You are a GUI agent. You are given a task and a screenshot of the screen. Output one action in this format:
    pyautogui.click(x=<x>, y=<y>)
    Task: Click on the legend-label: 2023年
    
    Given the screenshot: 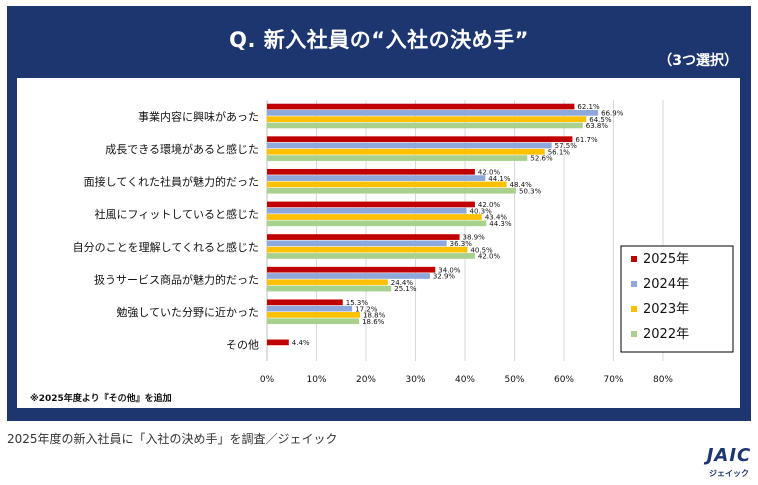 What is the action you would take?
    pyautogui.click(x=666, y=309)
    